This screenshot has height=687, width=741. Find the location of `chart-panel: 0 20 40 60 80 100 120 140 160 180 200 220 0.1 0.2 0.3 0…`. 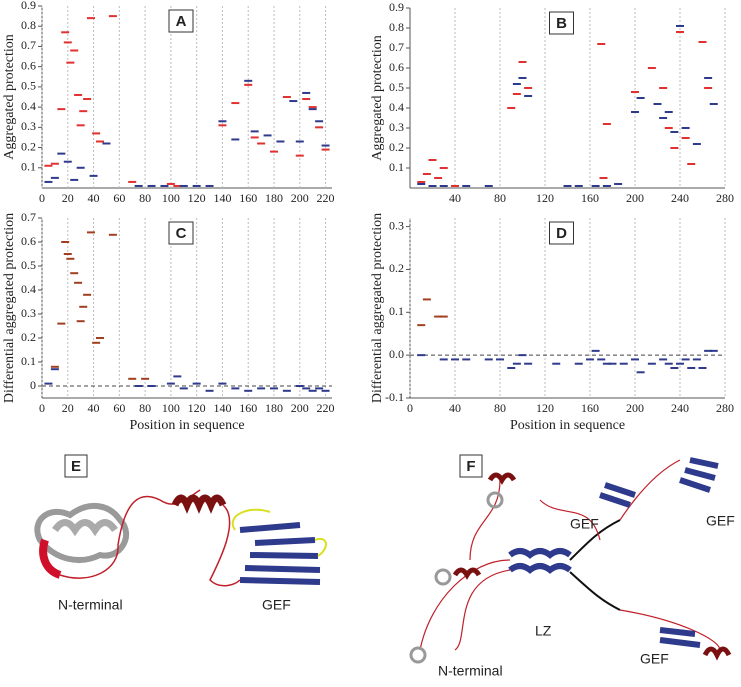

chart-panel: 0 20 40 60 80 100 120 140 160 180 200 220 0.1 0.2 0.3 0… is located at coordinates (168, 102).